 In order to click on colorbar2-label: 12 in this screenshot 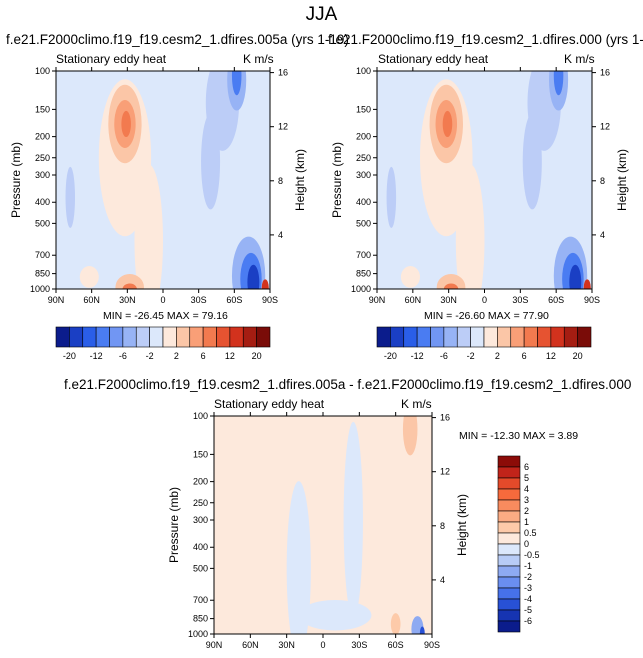, I will do `click(551, 356)`.